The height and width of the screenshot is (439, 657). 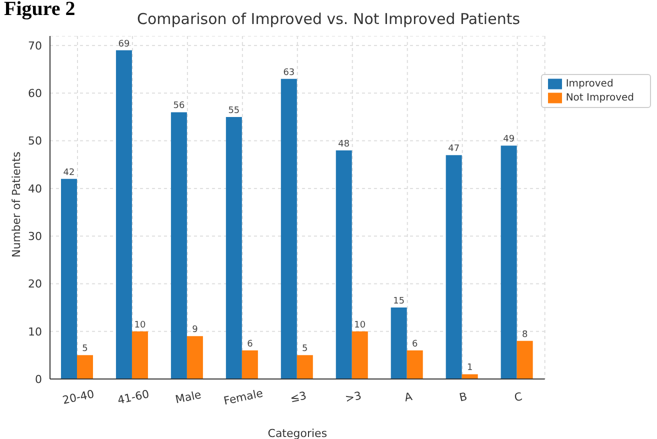 What do you see at coordinates (353, 397) in the screenshot?
I see `x-tick-label: >3` at bounding box center [353, 397].